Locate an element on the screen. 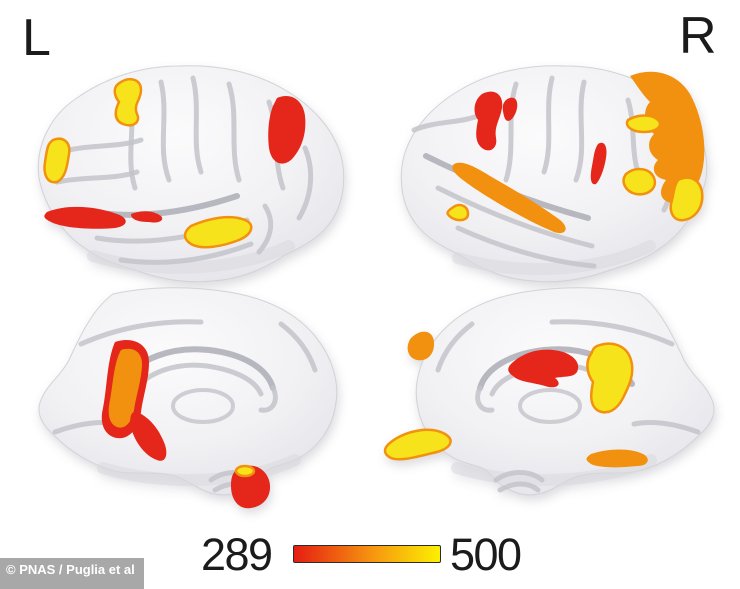 Image resolution: width=740 pixels, height=589 pixels. activation-cingulate-red is located at coordinates (543, 368).